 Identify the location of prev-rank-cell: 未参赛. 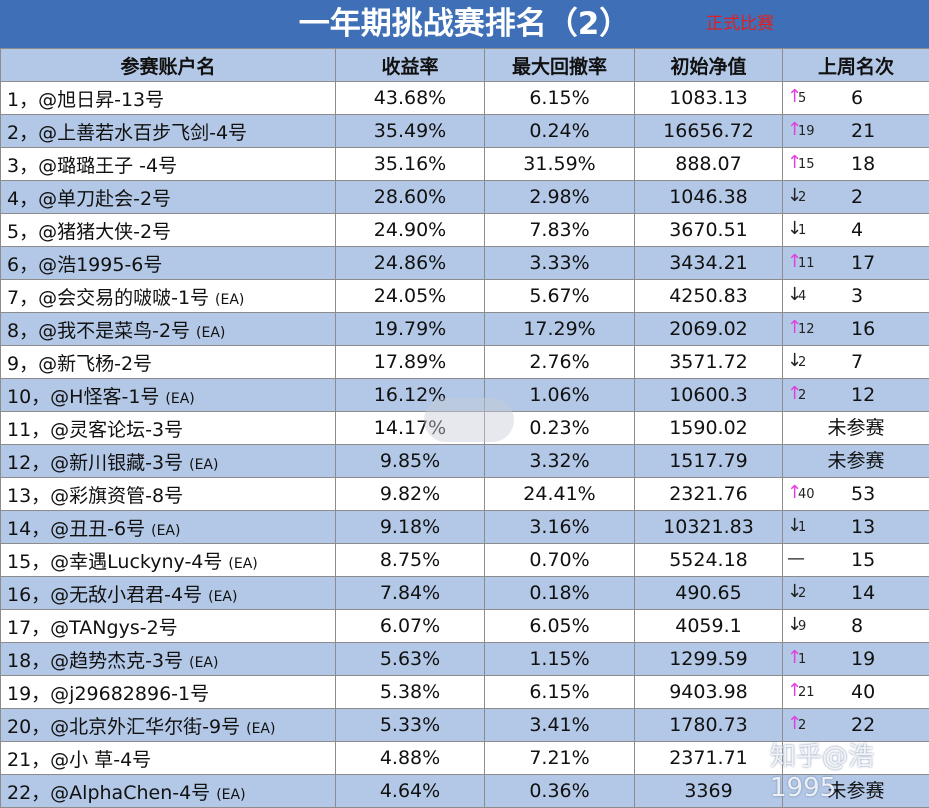
(856, 461).